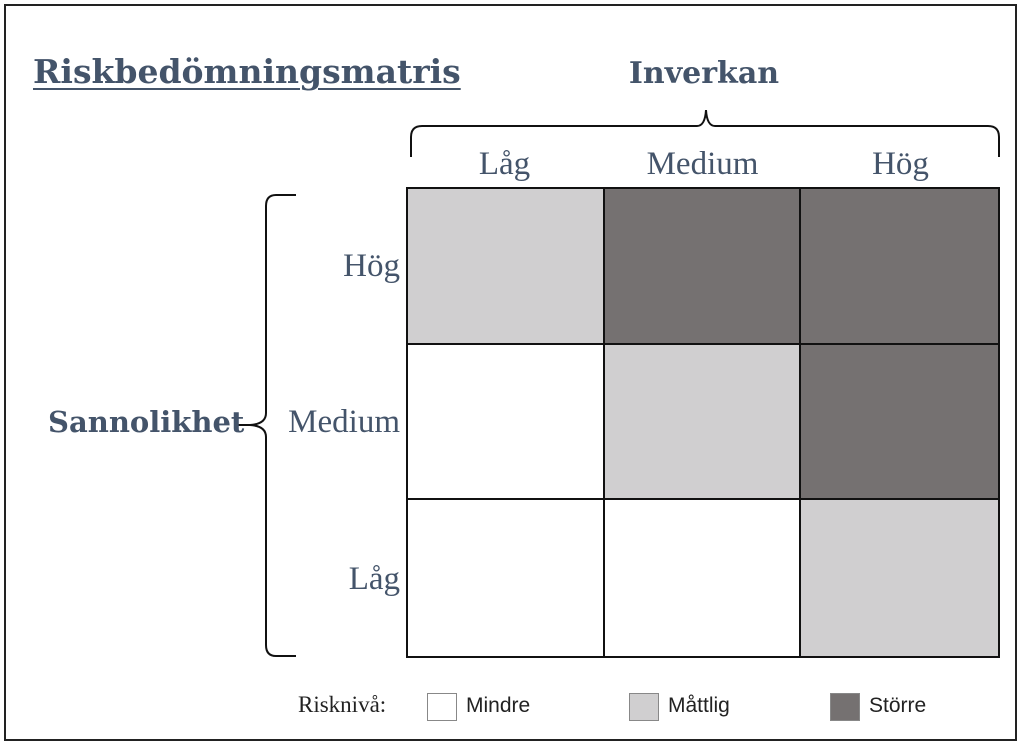 The height and width of the screenshot is (748, 1023). What do you see at coordinates (703, 267) in the screenshot?
I see `matrix-cell-r1-c2` at bounding box center [703, 267].